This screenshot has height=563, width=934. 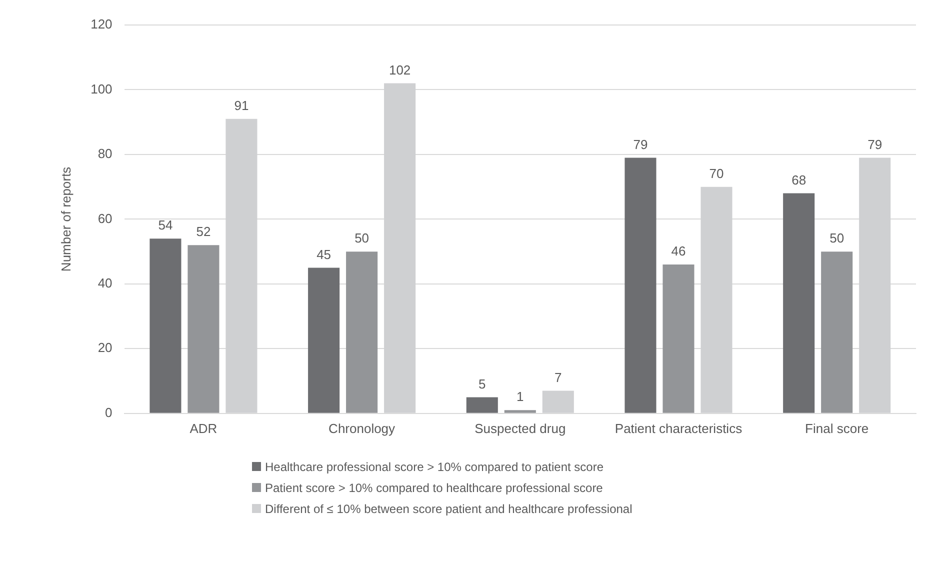 What do you see at coordinates (520, 428) in the screenshot?
I see `x-tick-label: Suspected drug` at bounding box center [520, 428].